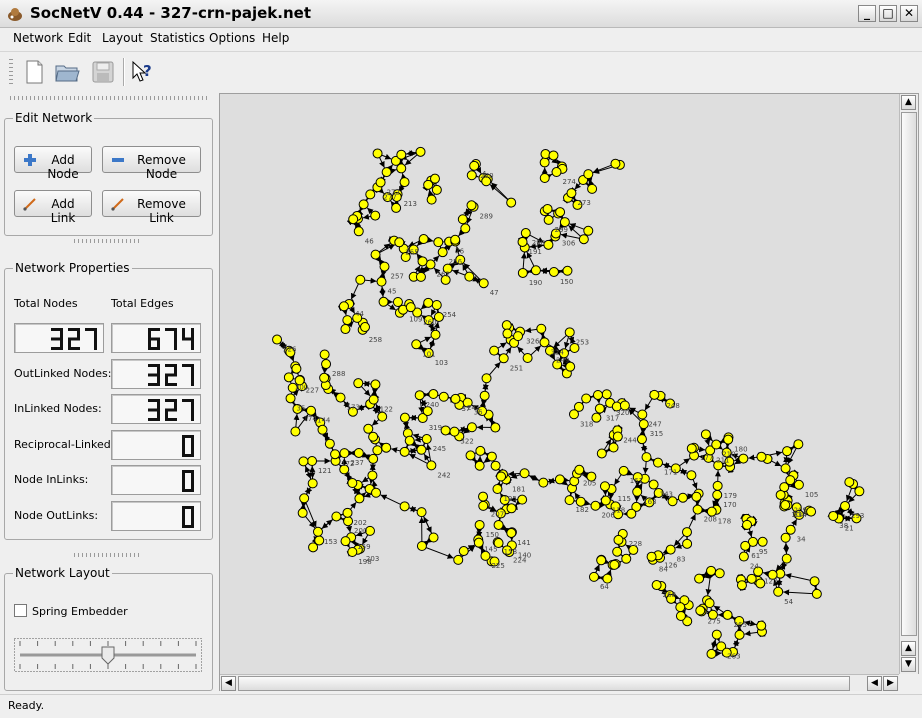 This screenshot has width=922, height=718. Describe the element at coordinates (108, 655) in the screenshot. I see `layout-slider` at that location.